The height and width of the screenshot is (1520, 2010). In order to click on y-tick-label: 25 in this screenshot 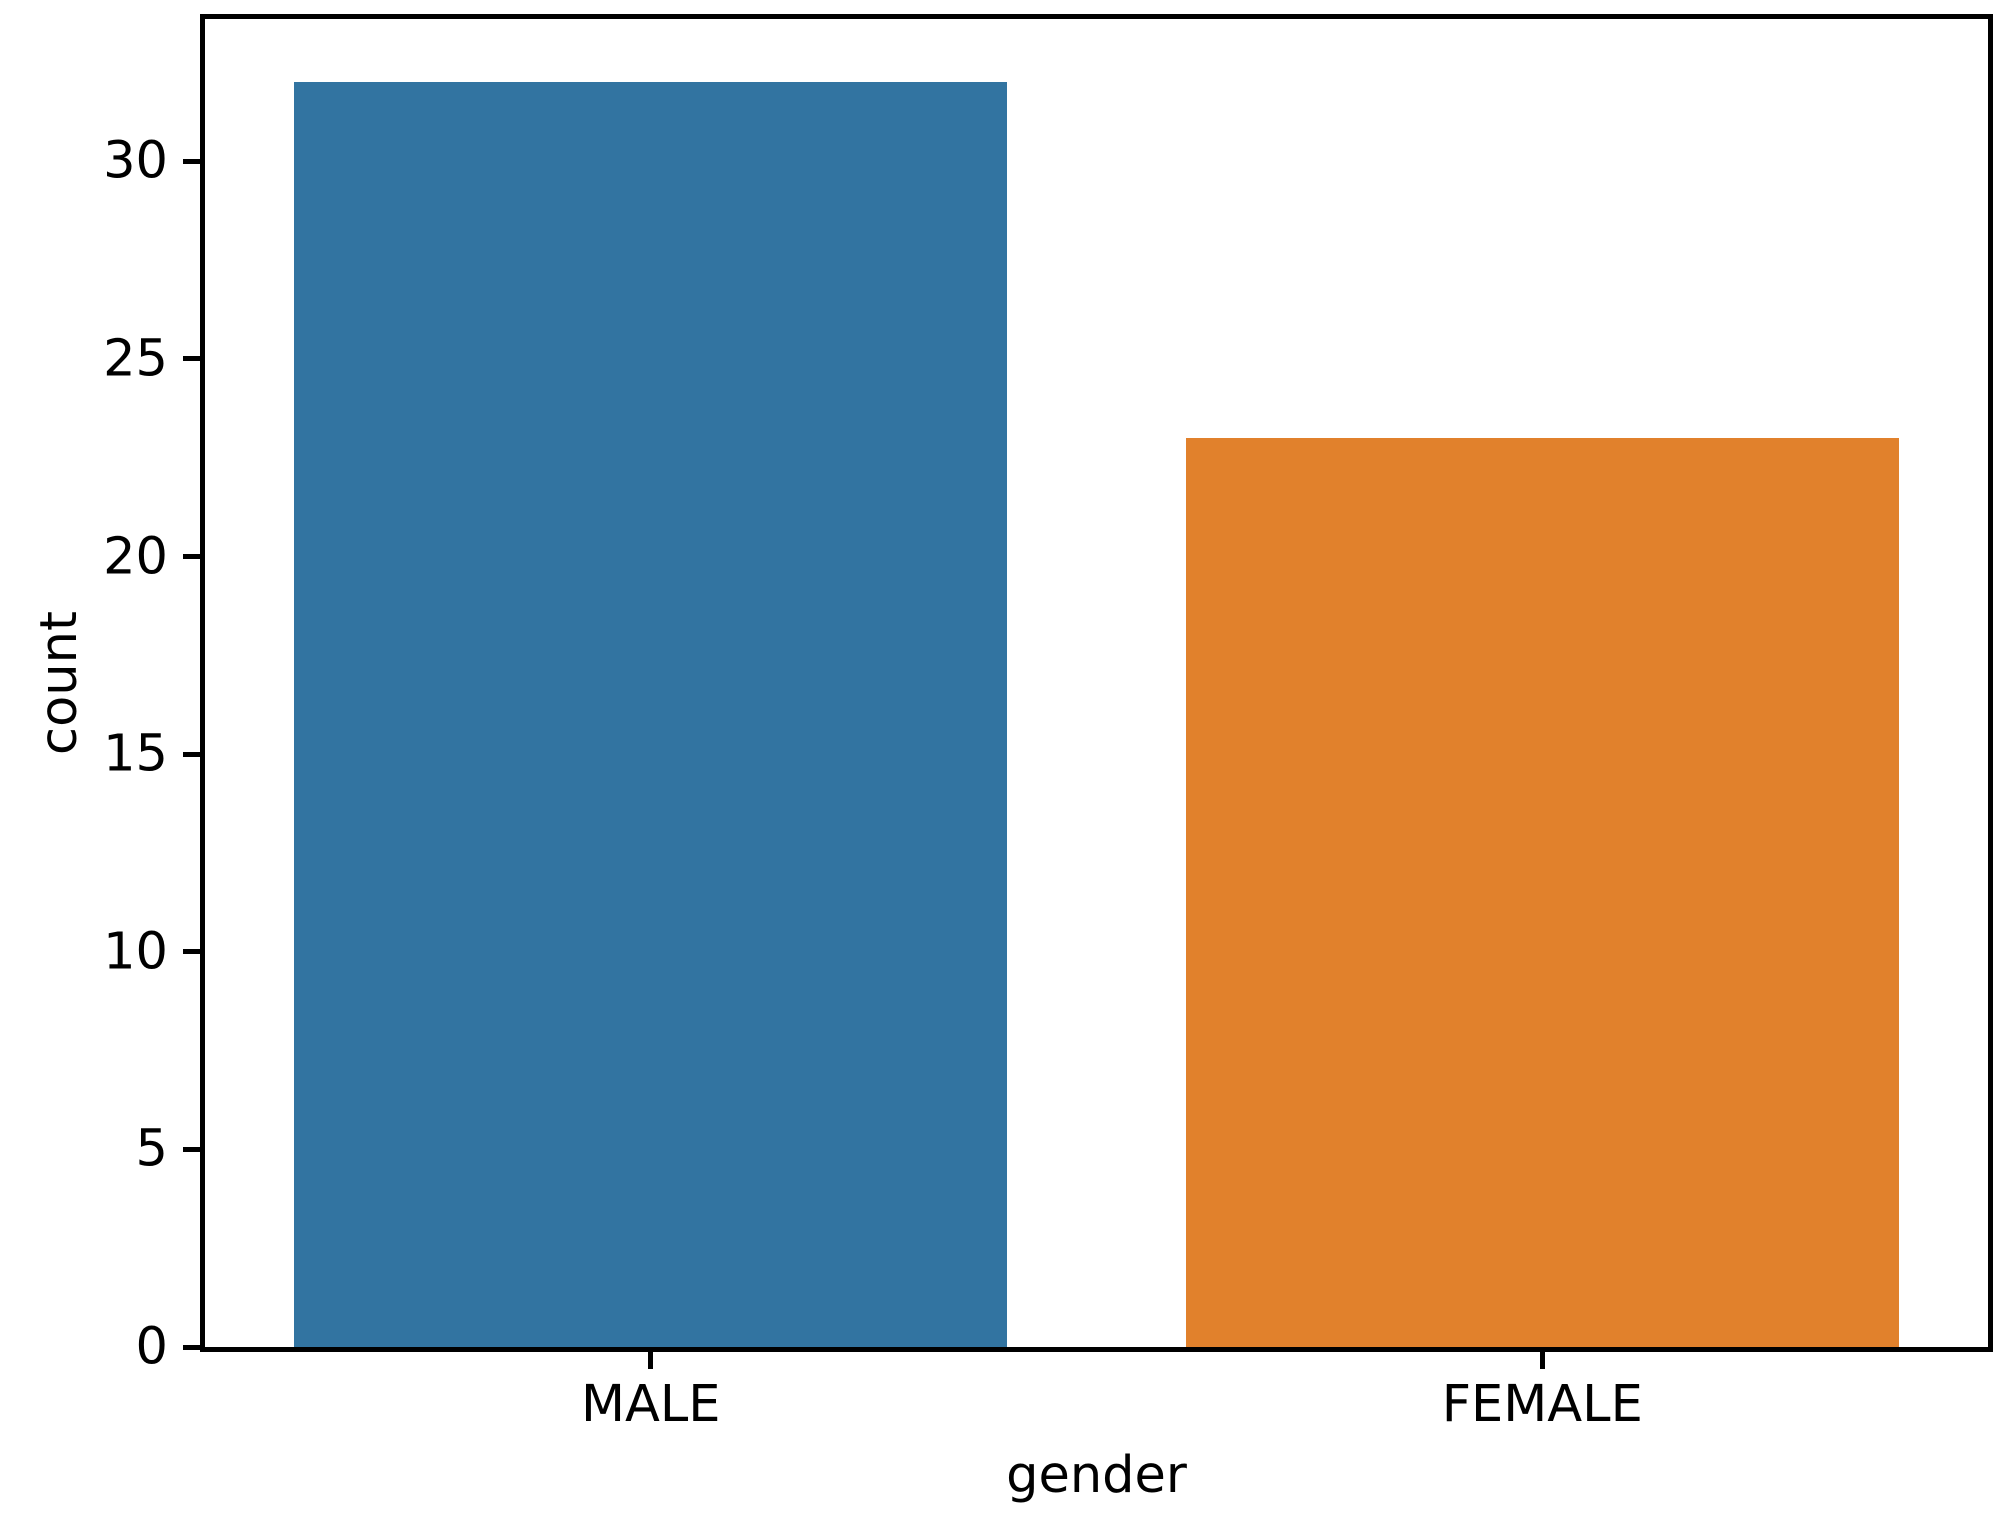, I will do `click(135, 359)`.